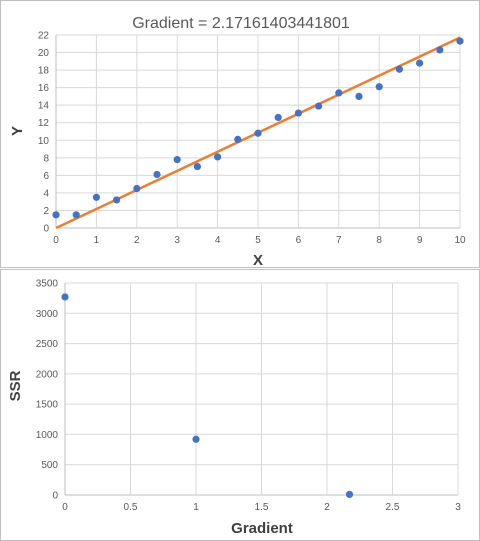  What do you see at coordinates (131, 507) in the screenshot?
I see `x-tick-label: 0.5` at bounding box center [131, 507].